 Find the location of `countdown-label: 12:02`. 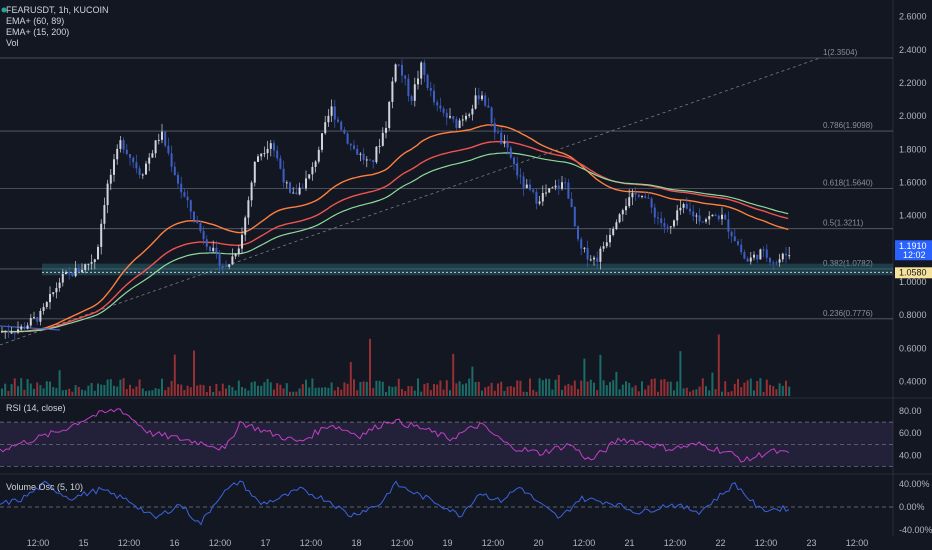

countdown-label: 12:02 is located at coordinates (914, 255).